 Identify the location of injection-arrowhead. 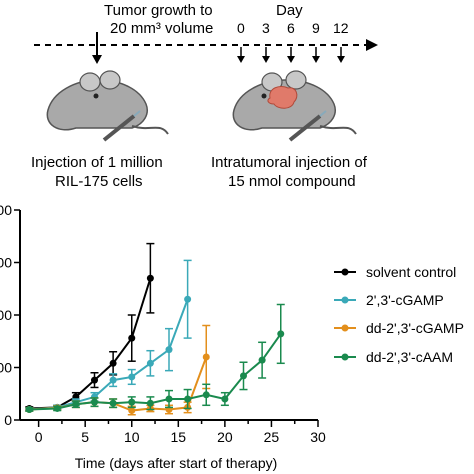
(97, 59).